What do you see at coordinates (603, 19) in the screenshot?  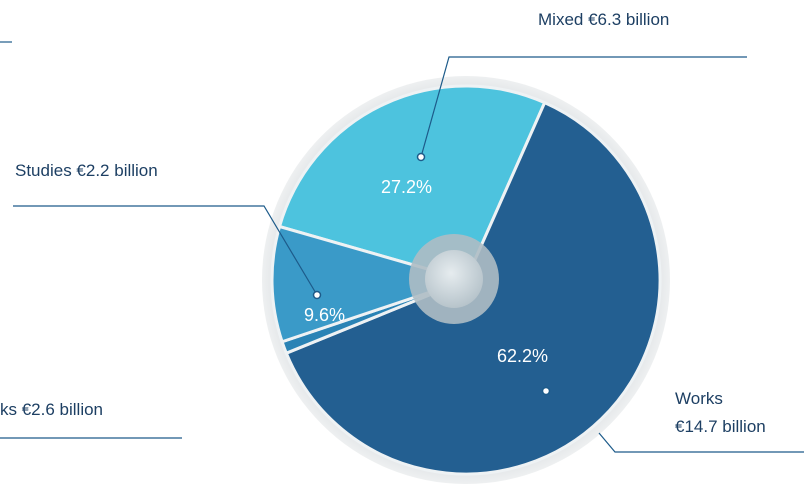 I see `callout-mixed-label: Mixed €6.3 billion` at bounding box center [603, 19].